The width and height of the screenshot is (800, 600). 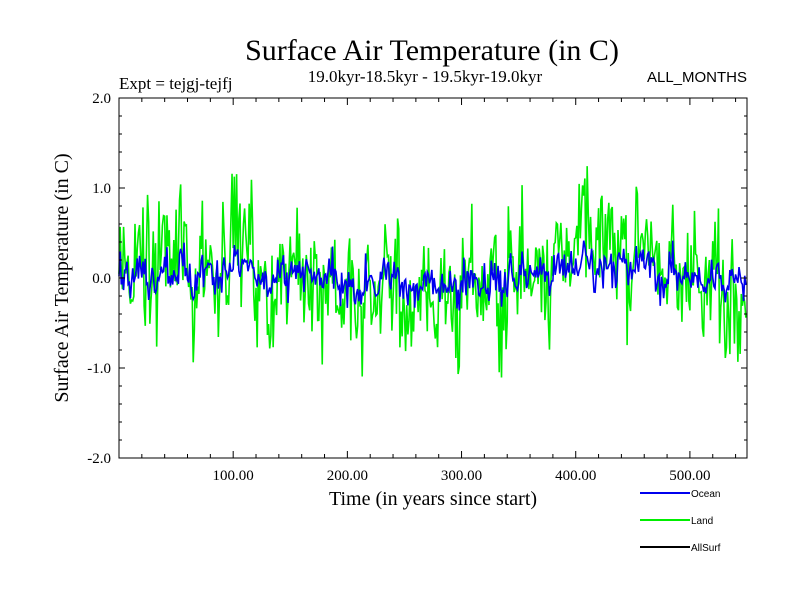 I want to click on legend: Ocean Land AllSurf, so click(x=680, y=521).